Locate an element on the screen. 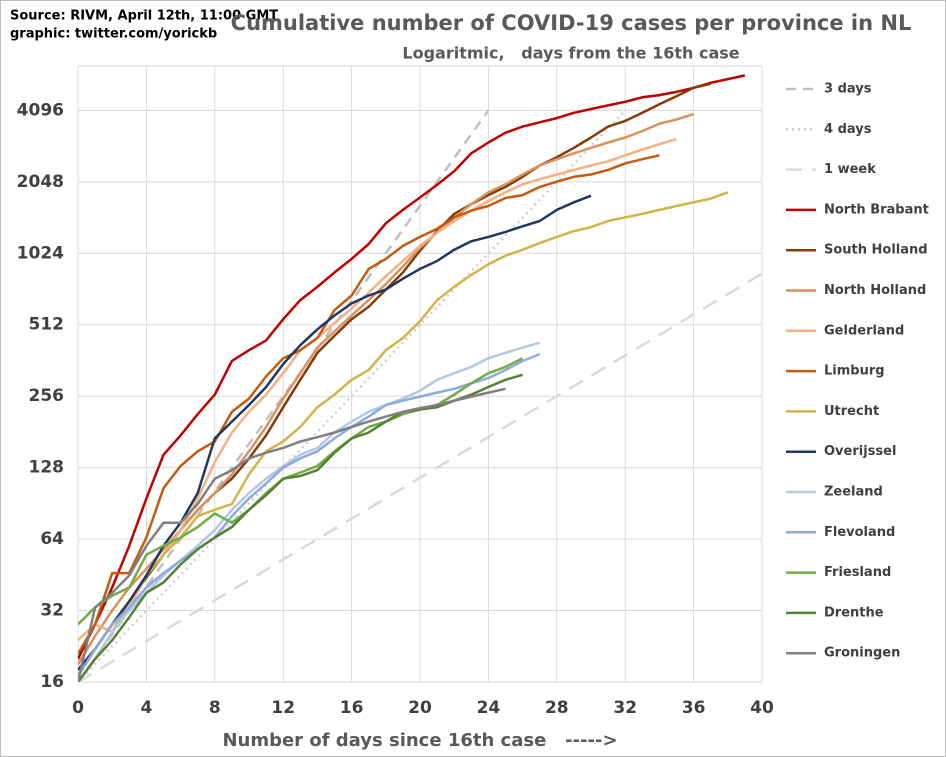 The height and width of the screenshot is (757, 946). y-tick-label: 32 is located at coordinates (52, 611).